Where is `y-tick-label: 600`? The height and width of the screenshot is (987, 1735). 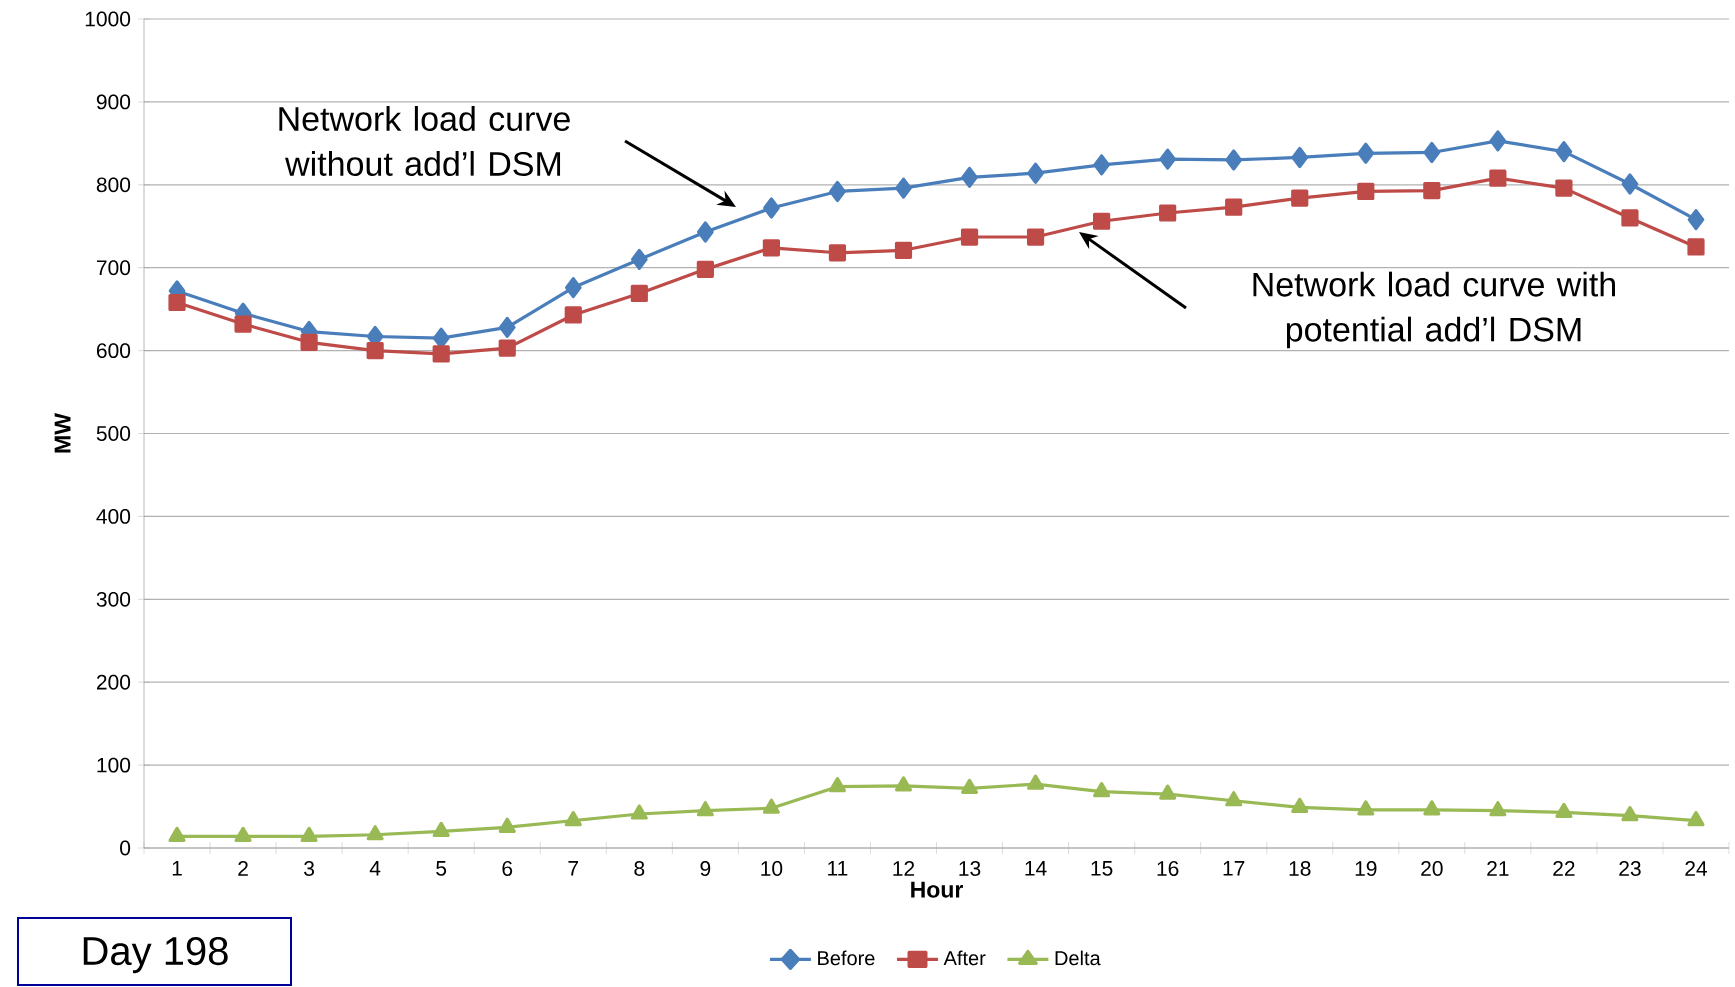 y-tick-label: 600 is located at coordinates (113, 351).